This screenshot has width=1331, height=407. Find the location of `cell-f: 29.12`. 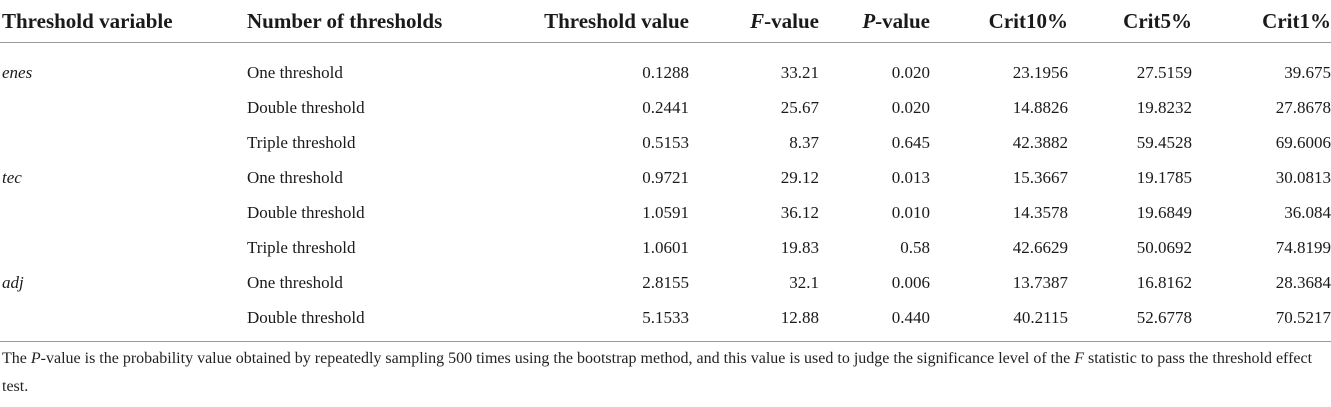

cell-f: 29.12 is located at coordinates (799, 177).